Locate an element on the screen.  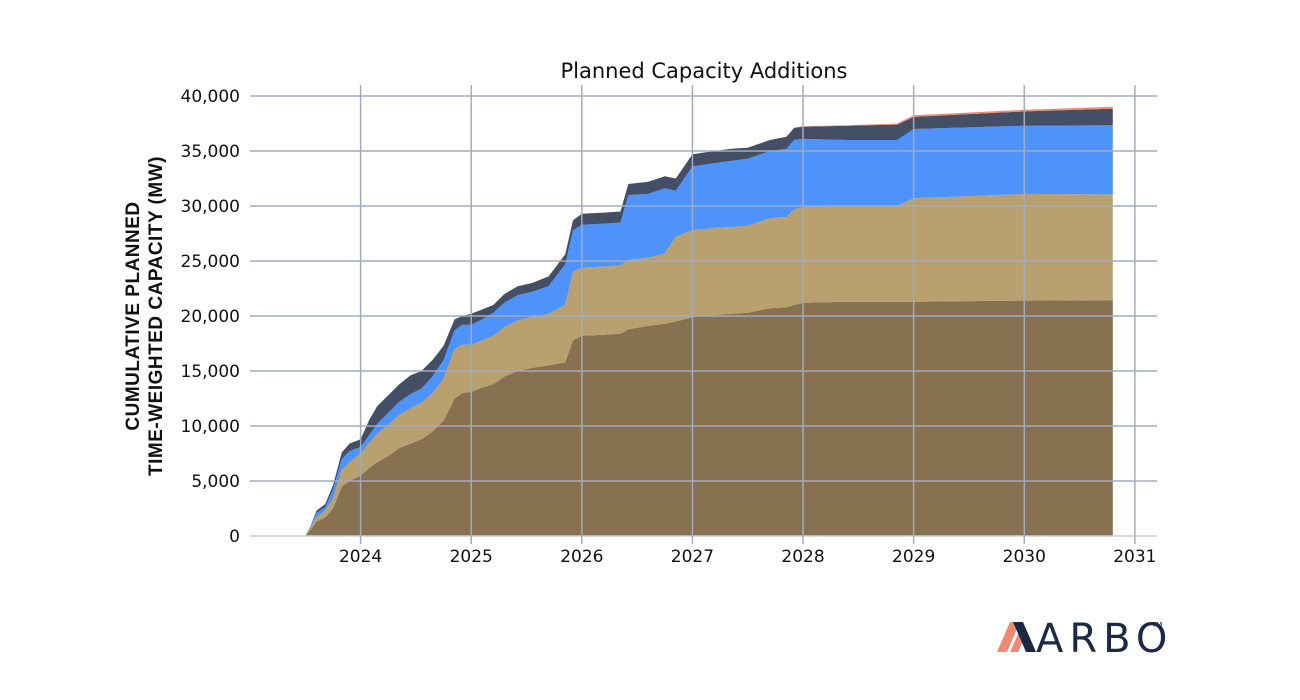
arbo-logo: ARBO TM is located at coordinates (1085, 639).